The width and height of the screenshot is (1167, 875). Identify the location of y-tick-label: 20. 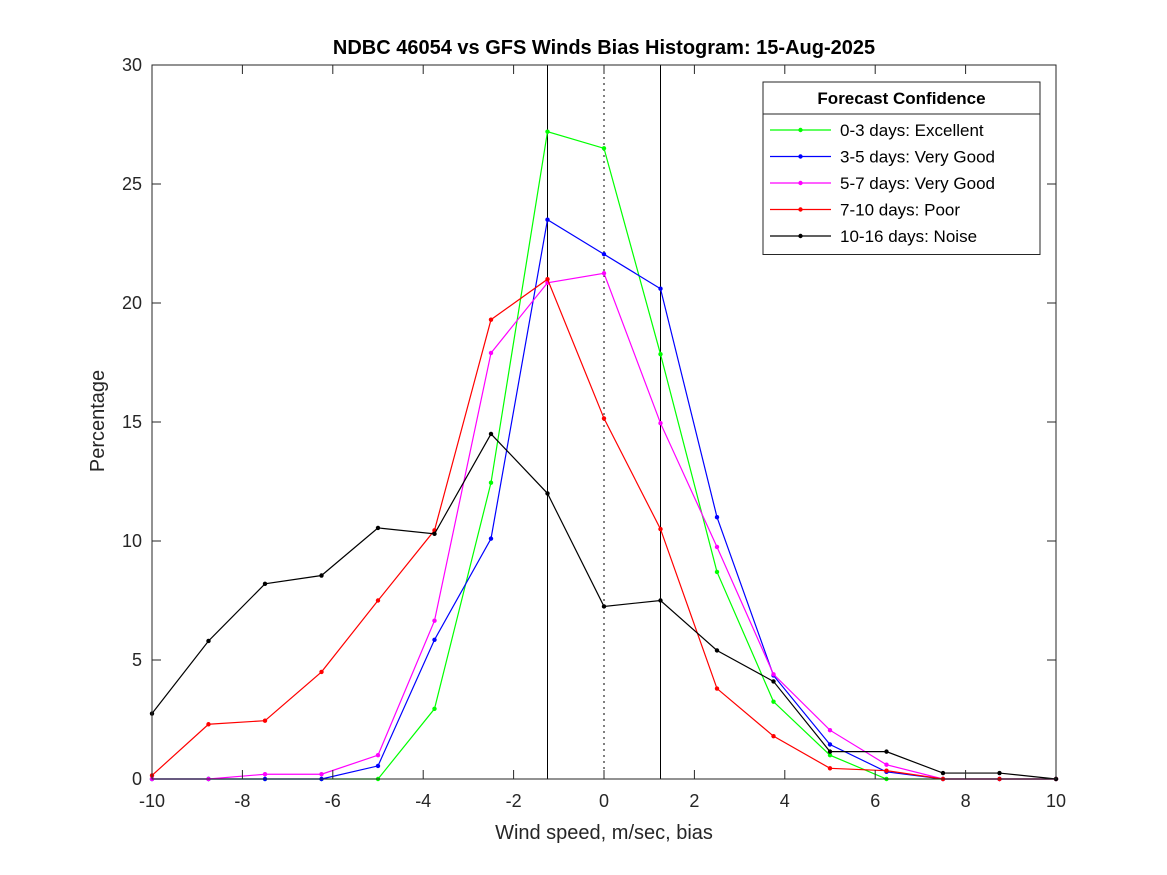
(132, 303).